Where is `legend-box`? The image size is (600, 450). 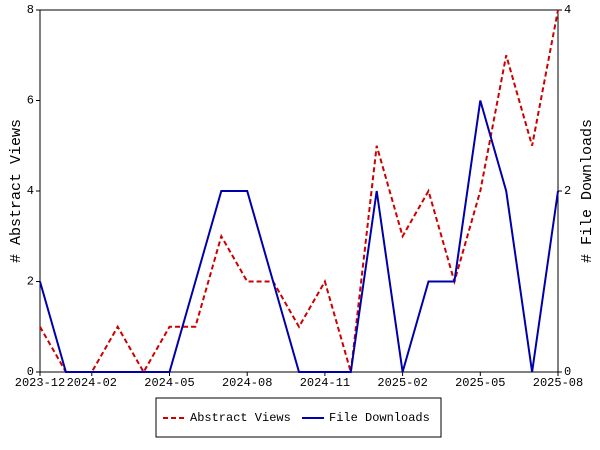
legend-box is located at coordinates (298, 417).